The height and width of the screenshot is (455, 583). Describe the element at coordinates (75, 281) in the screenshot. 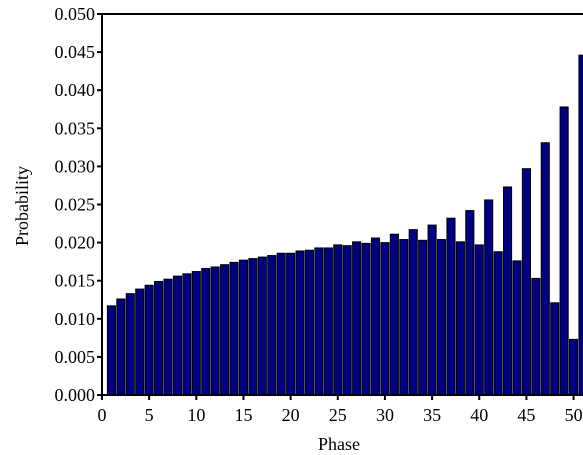

I see `y-tick-label: 0.015` at that location.